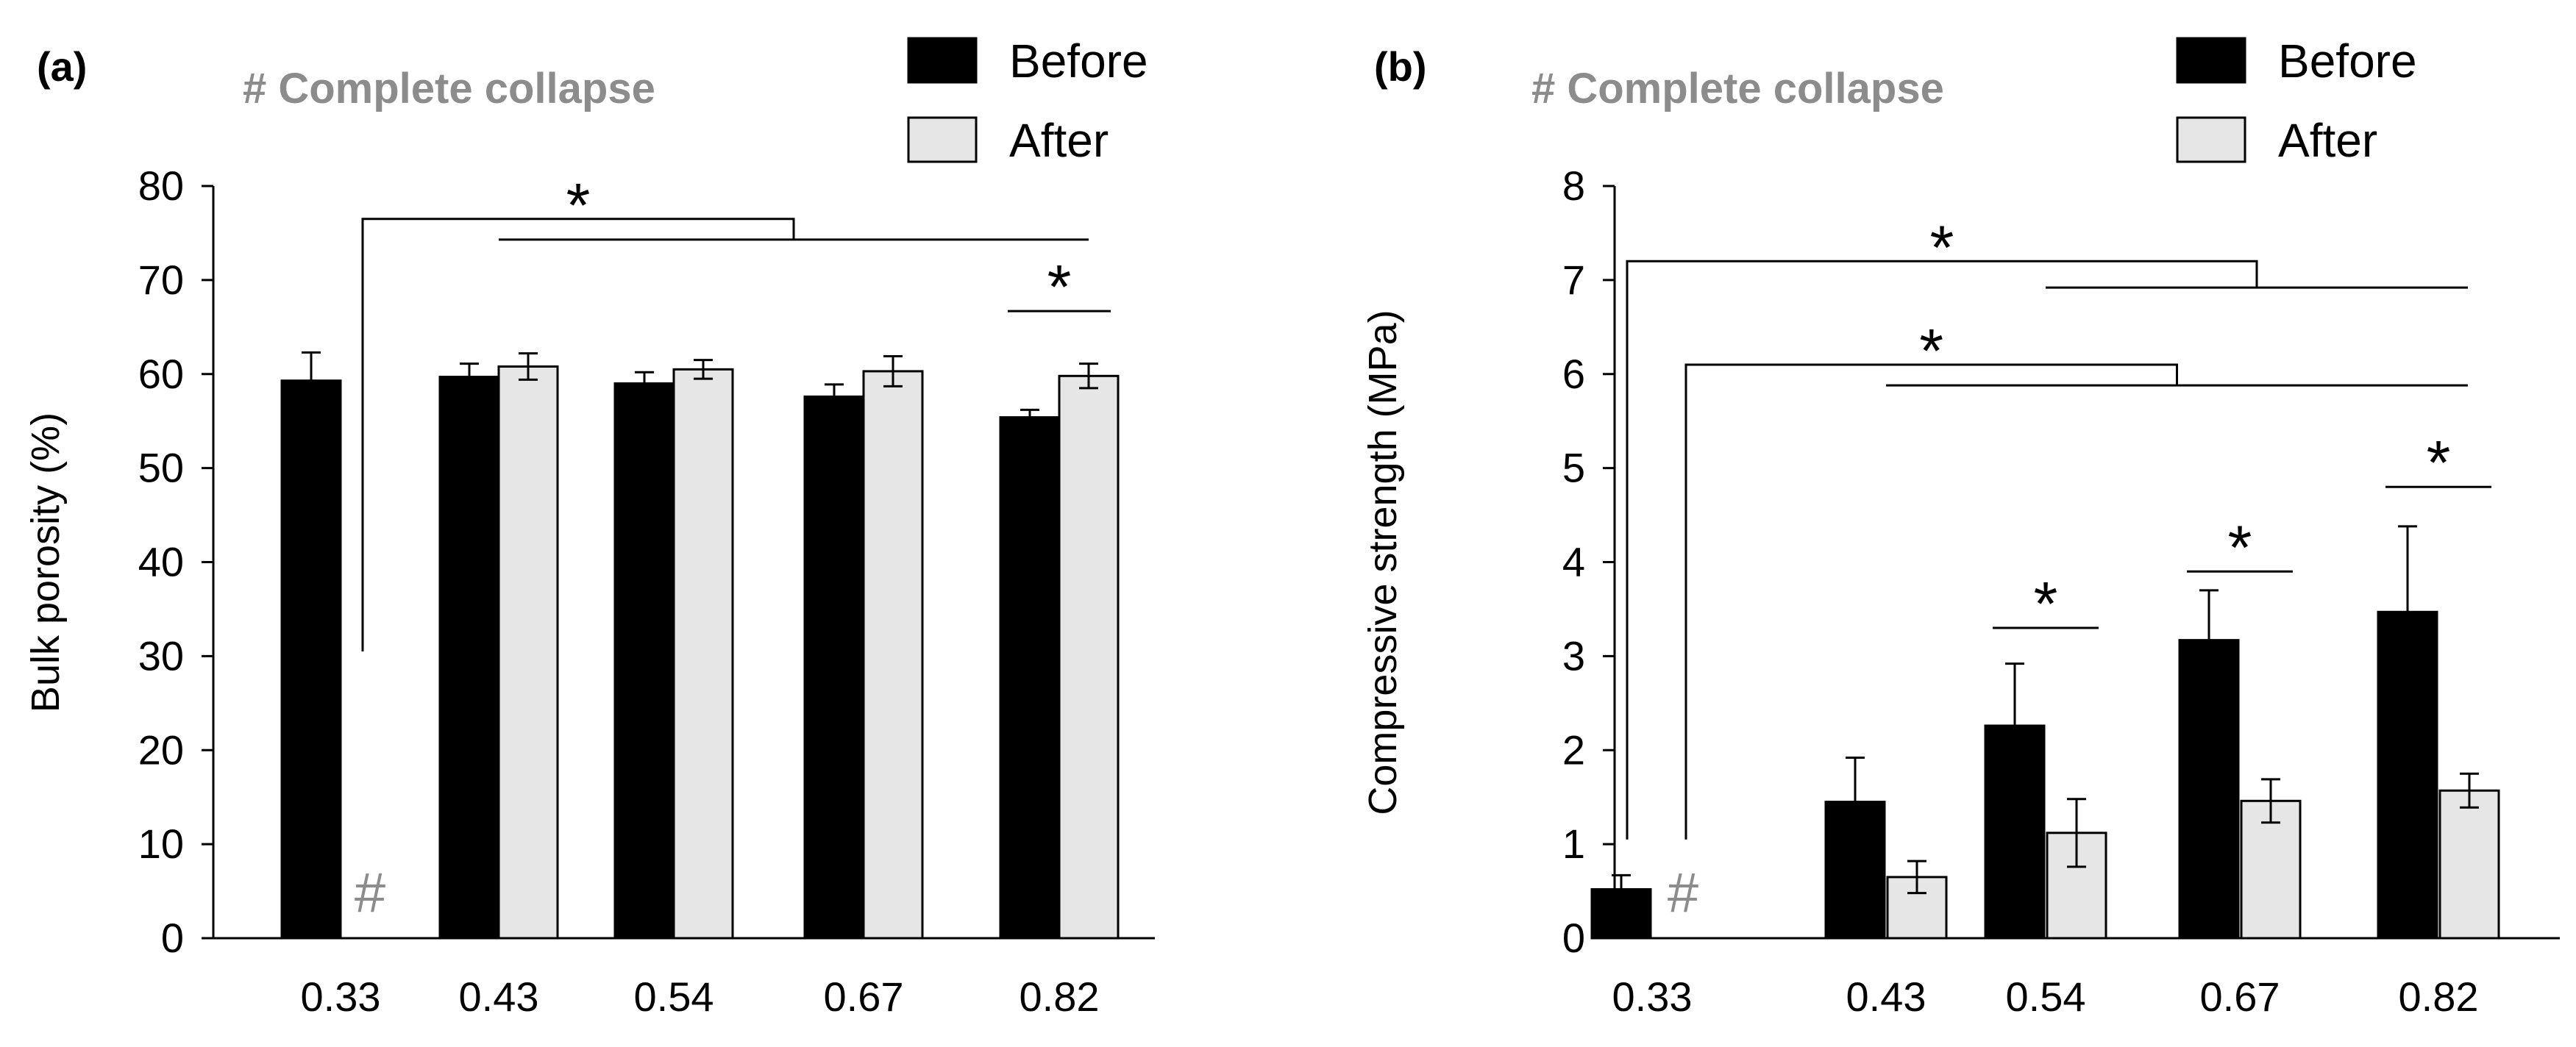  I want to click on y-tick-label: 3, so click(1573, 655).